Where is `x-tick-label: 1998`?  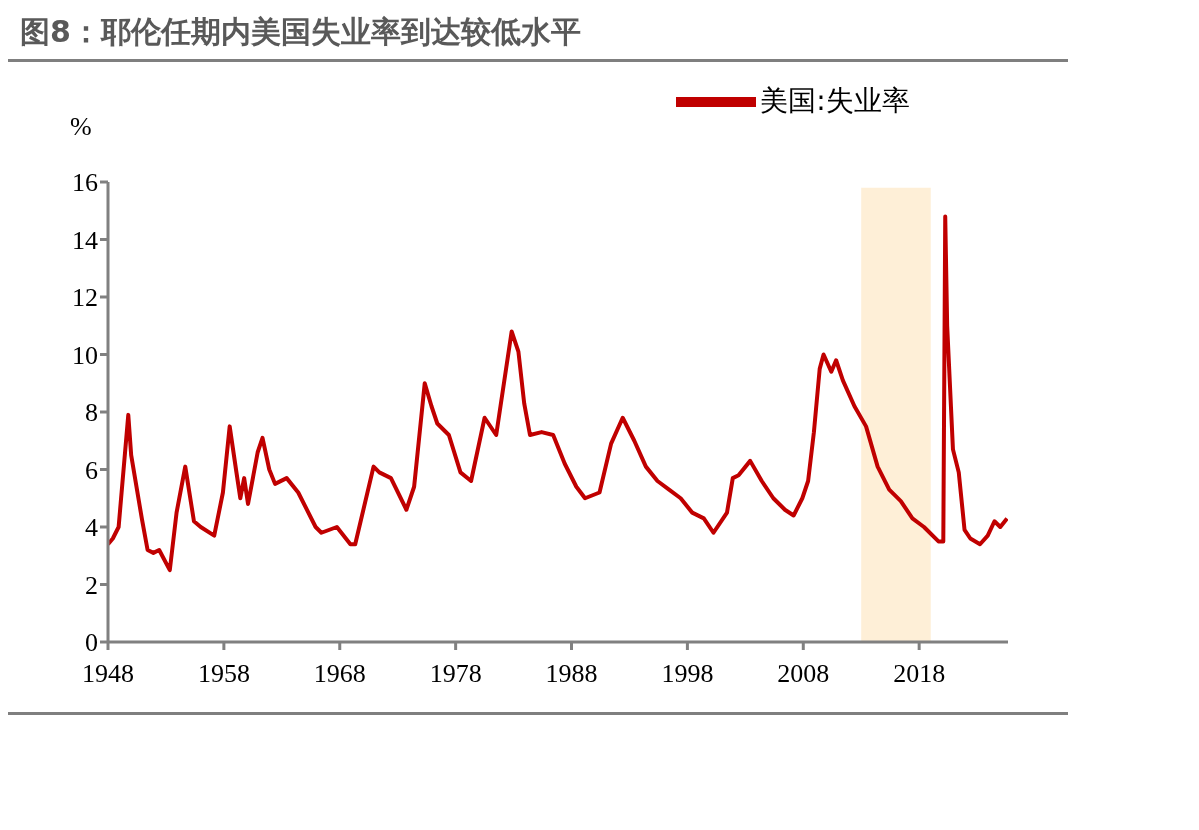
x-tick-label: 1998 is located at coordinates (687, 674).